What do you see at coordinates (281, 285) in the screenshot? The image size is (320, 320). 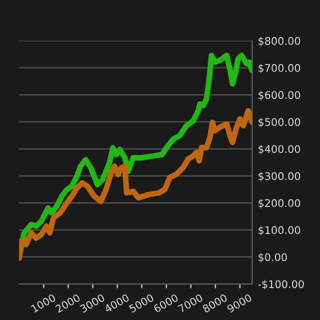 I see `y-tick-label: -$100.00` at bounding box center [281, 285].